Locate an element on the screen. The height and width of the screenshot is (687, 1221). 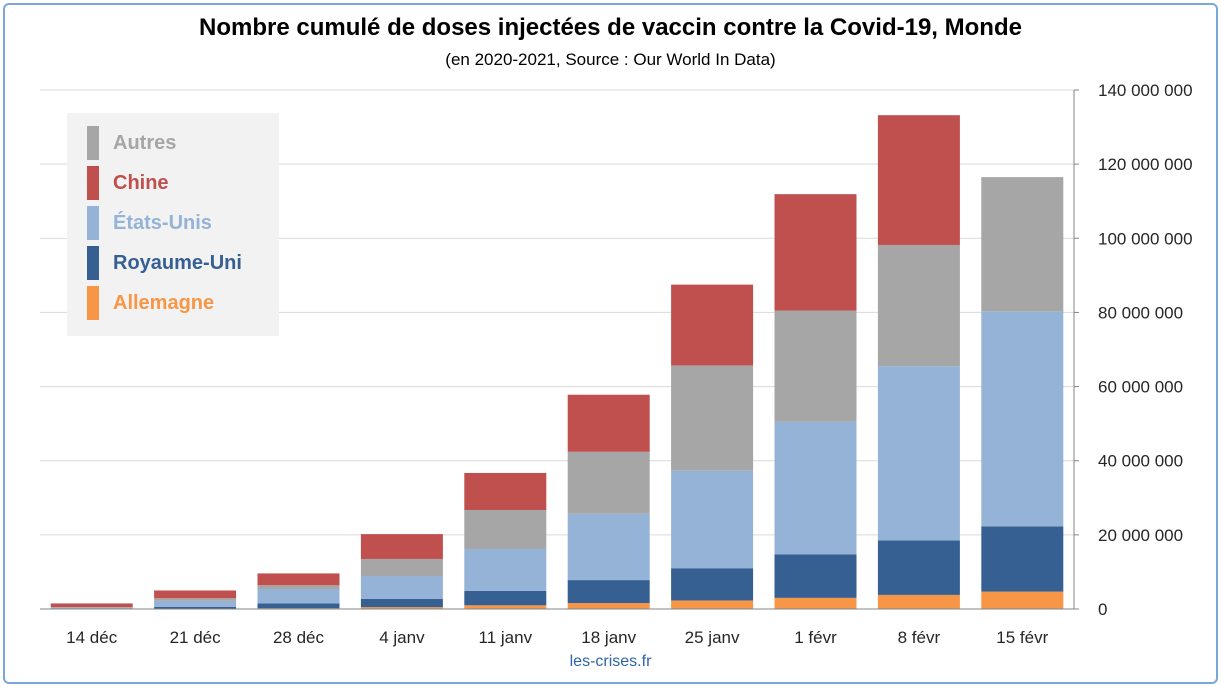
x-tick-label: 18 janv is located at coordinates (608, 637).